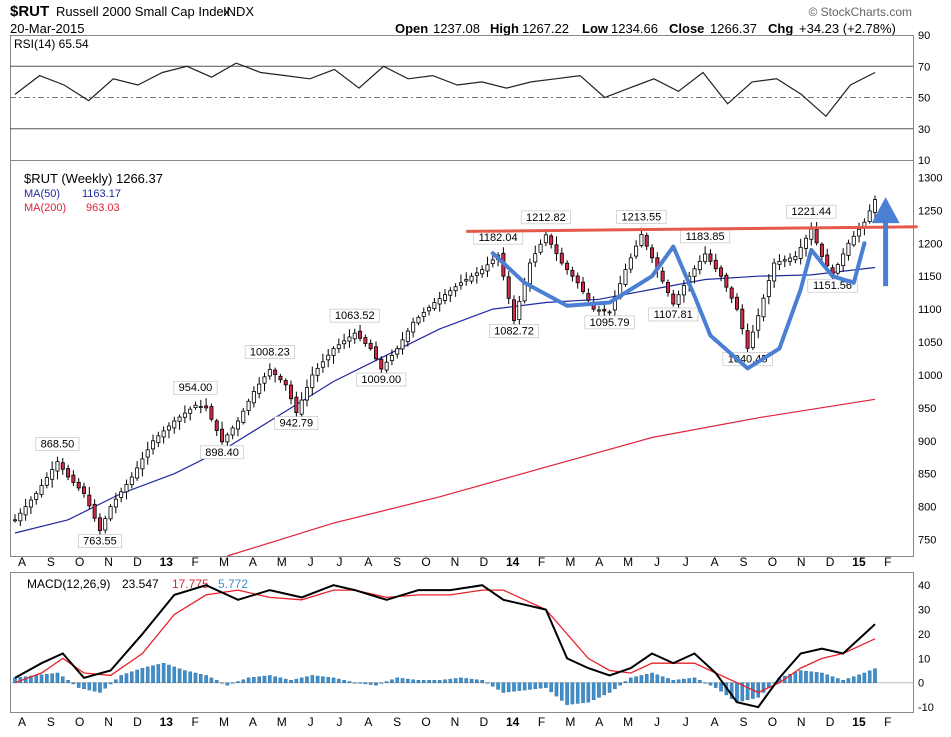 The height and width of the screenshot is (737, 951). What do you see at coordinates (108, 562) in the screenshot?
I see `x-tick-label: N` at bounding box center [108, 562].